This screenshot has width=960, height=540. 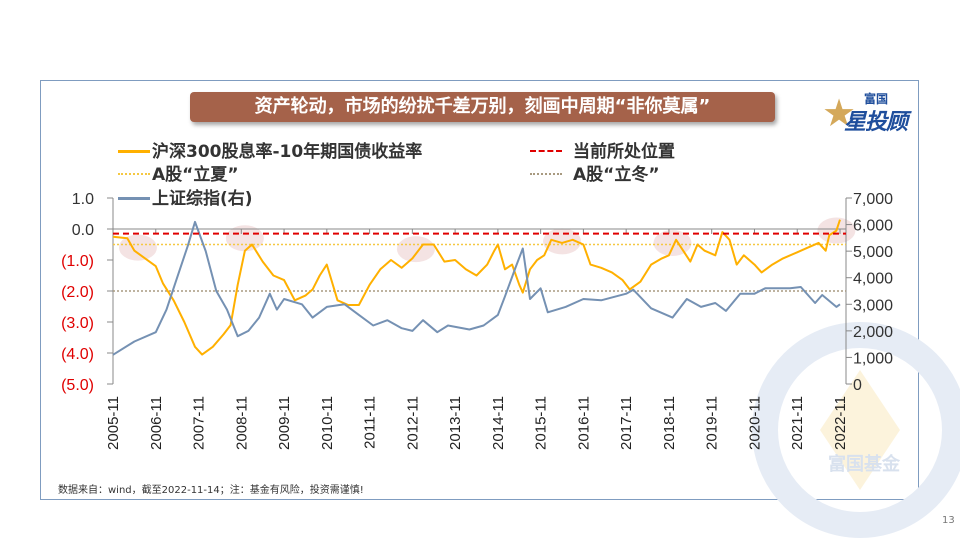 I want to click on y-right-tick-label: 5,000, so click(x=873, y=252).